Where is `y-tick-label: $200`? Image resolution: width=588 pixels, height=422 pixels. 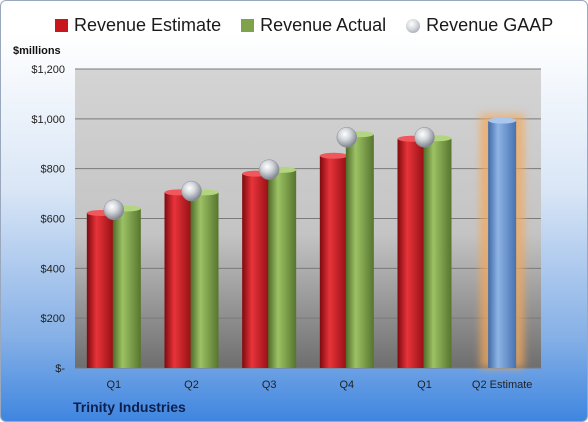 y-tick-label: $200 is located at coordinates (53, 319).